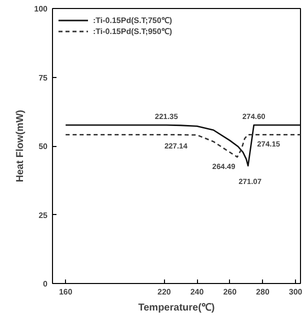 The width and height of the screenshot is (308, 323). What do you see at coordinates (41, 9) in the screenshot?
I see `y-tick-label: 100` at bounding box center [41, 9].